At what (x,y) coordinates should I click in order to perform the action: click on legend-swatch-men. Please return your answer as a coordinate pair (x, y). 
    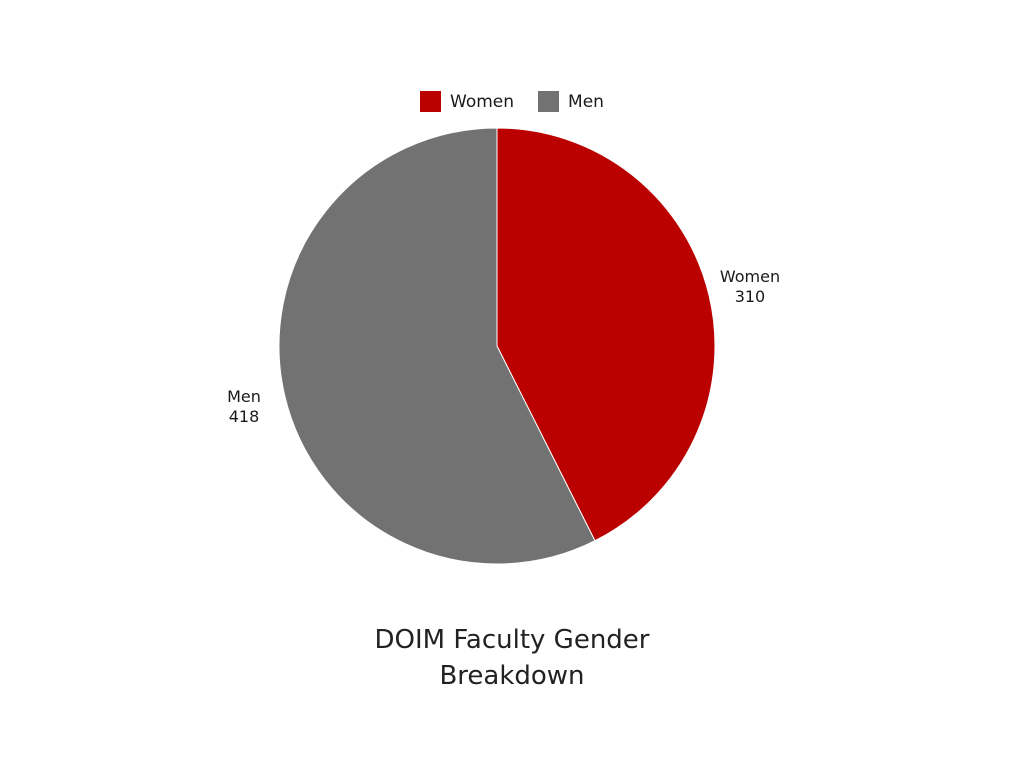
    Looking at the image, I should click on (549, 101).